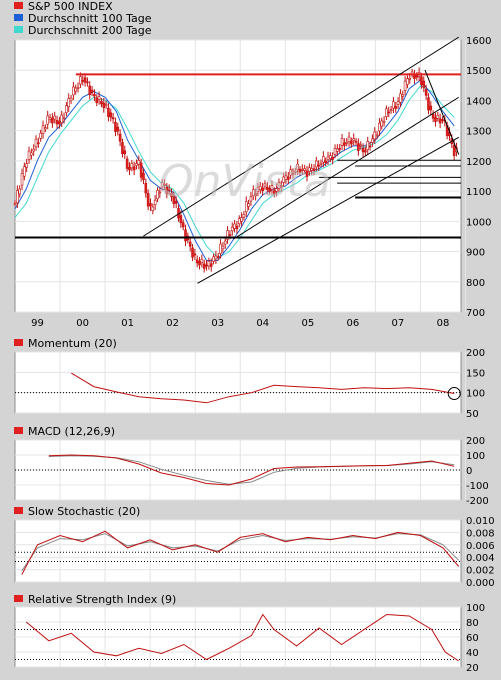  Describe the element at coordinates (251, 466) in the screenshot. I see `panel-3: MACD (12,26,9) 200 100 0 -100 -200` at that location.